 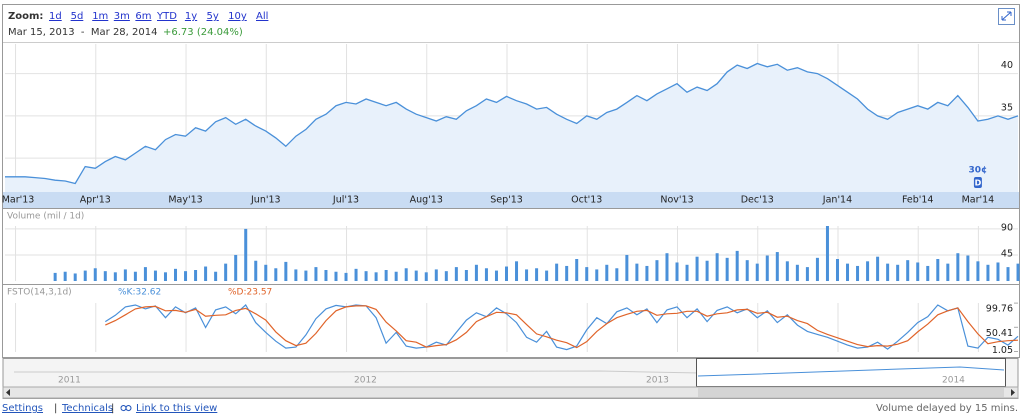 I want to click on y-tick-label: 50.41, so click(x=999, y=333).